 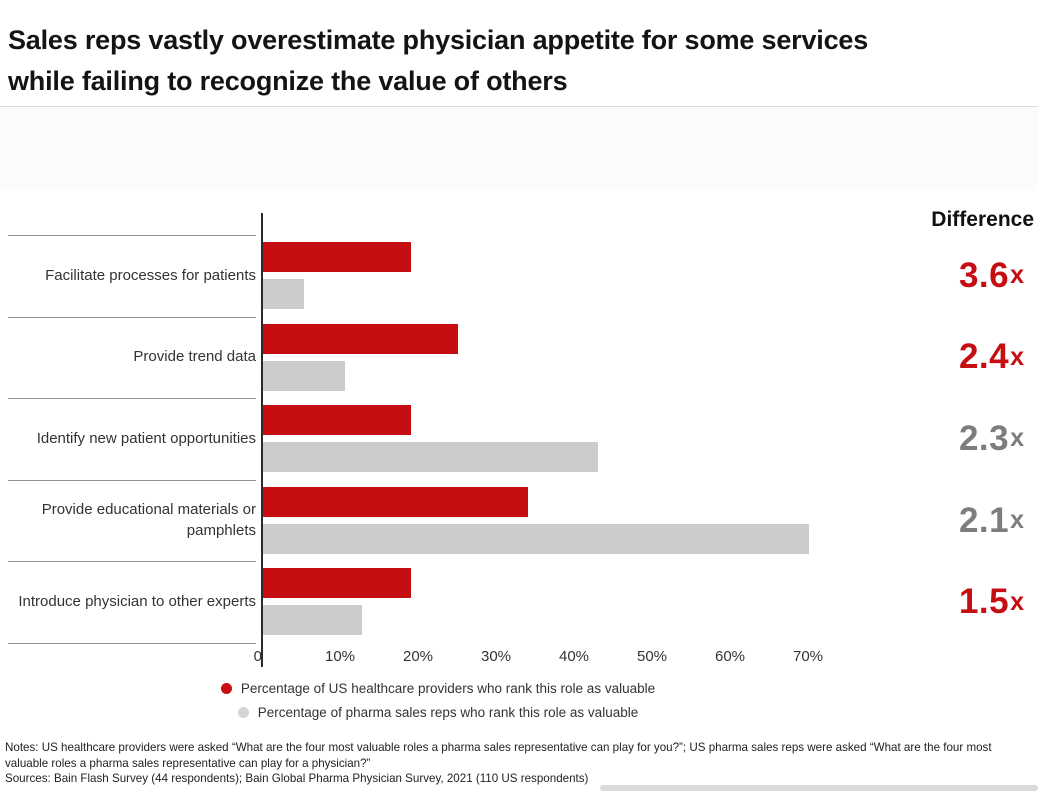 I want to click on x-axis-tick-label: 20%, so click(x=418, y=656).